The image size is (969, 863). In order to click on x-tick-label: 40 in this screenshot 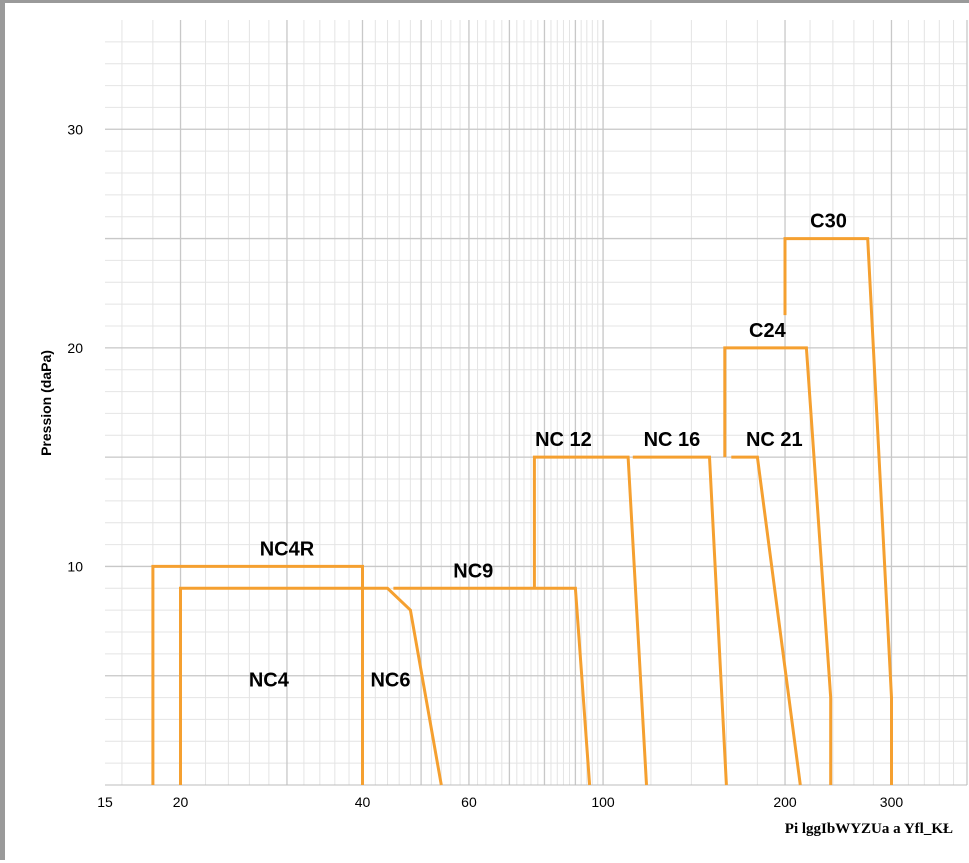, I will do `click(363, 802)`.